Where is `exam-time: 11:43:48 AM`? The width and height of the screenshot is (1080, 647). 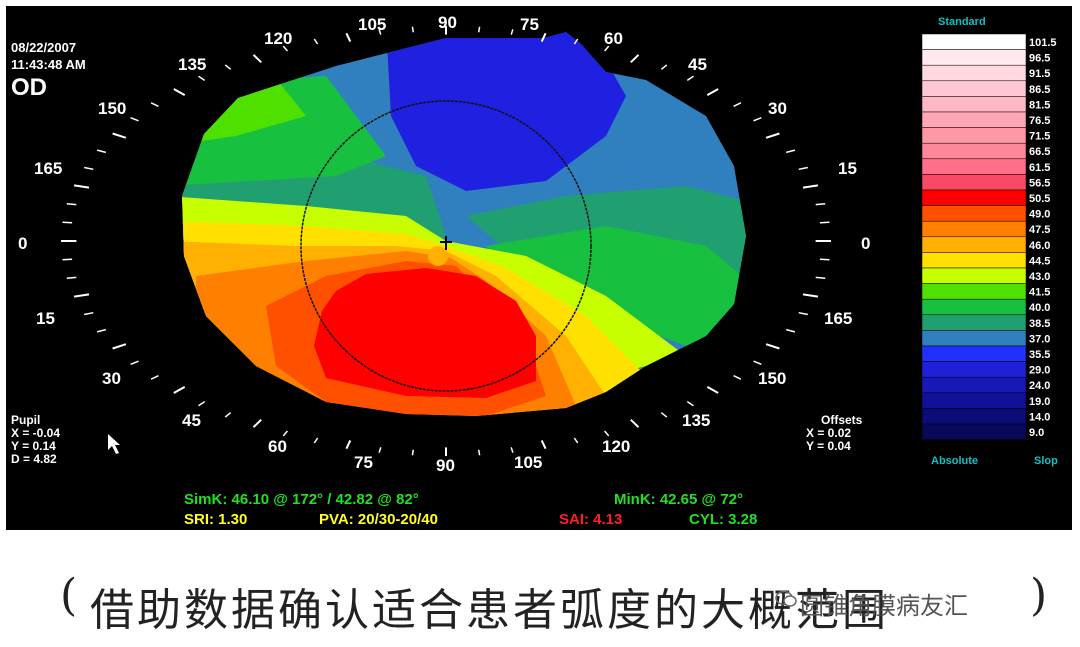 exam-time: 11:43:48 AM is located at coordinates (48, 64).